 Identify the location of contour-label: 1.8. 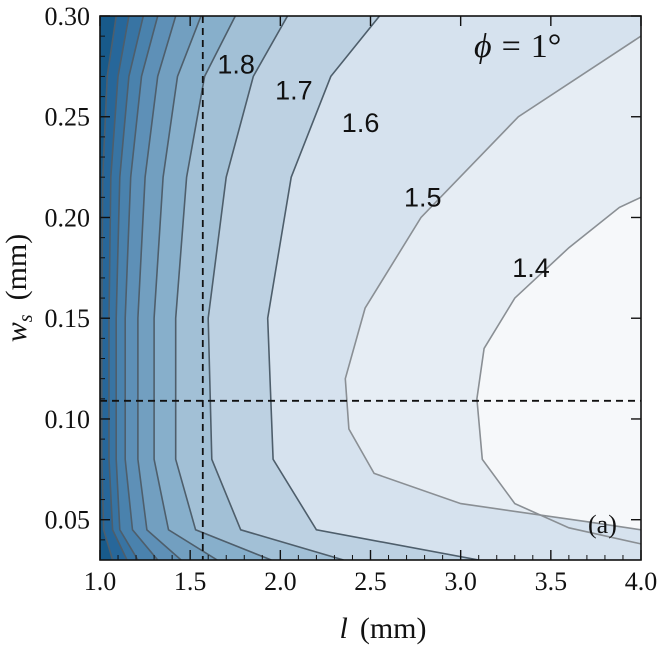
(236, 64).